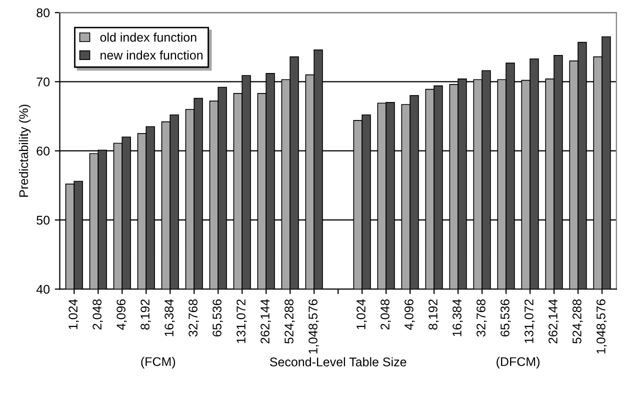 The image size is (629, 419). Describe the element at coordinates (24, 150) in the screenshot. I see `y-axis-title: Predictability (%)` at that location.